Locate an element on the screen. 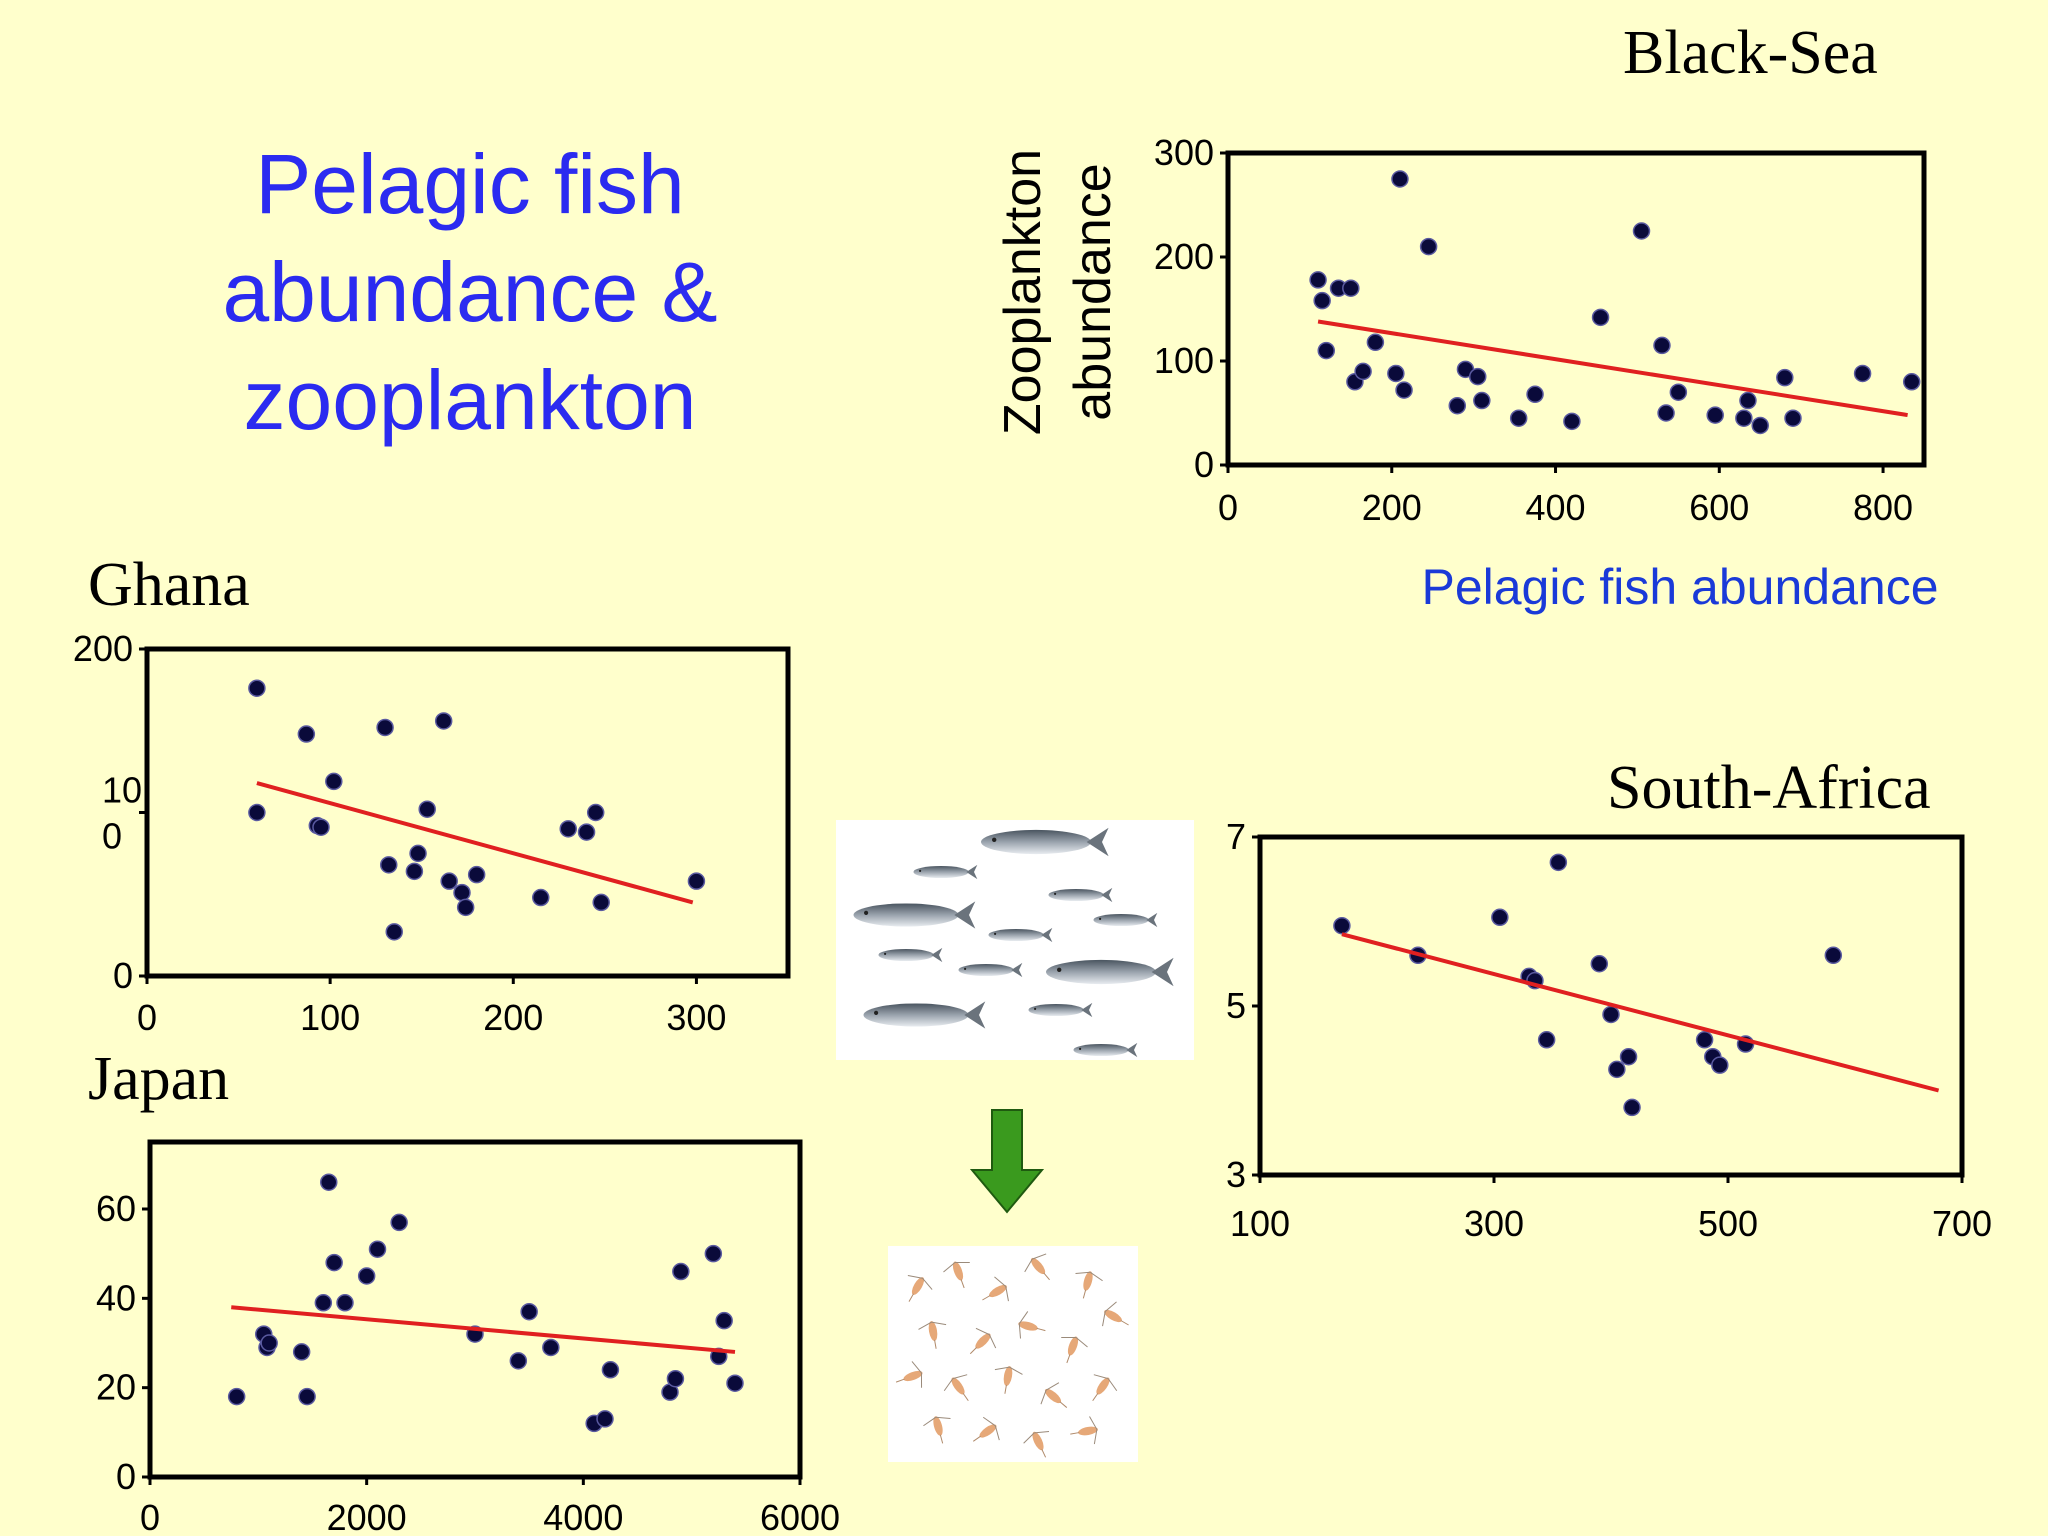  copepod-swarm-icon is located at coordinates (1013, 1354).